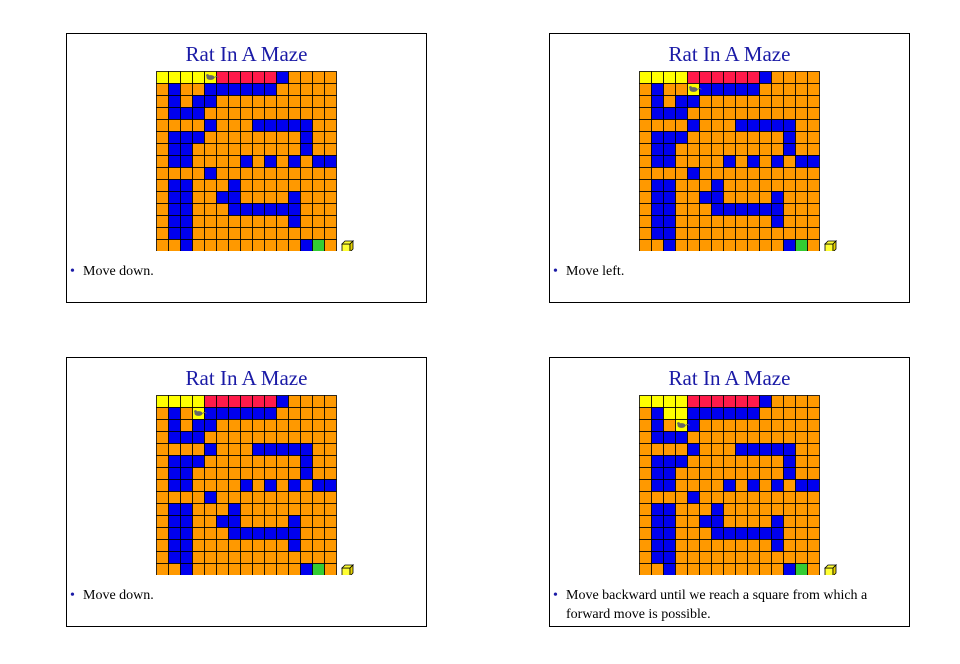 This screenshot has width=960, height=664. Describe the element at coordinates (681, 77) in the screenshot. I see `maze-cell-trail` at that location.